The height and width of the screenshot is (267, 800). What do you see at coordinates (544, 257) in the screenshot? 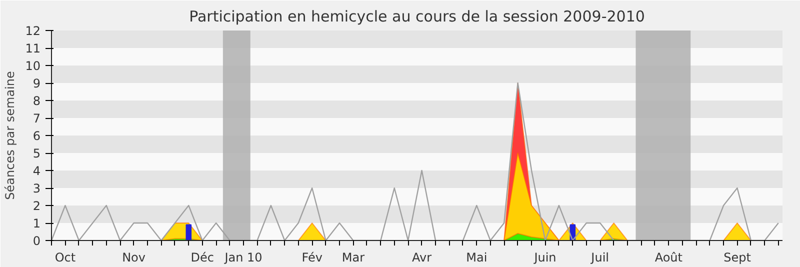
I see `x-tick-label: Juin` at bounding box center [544, 257].